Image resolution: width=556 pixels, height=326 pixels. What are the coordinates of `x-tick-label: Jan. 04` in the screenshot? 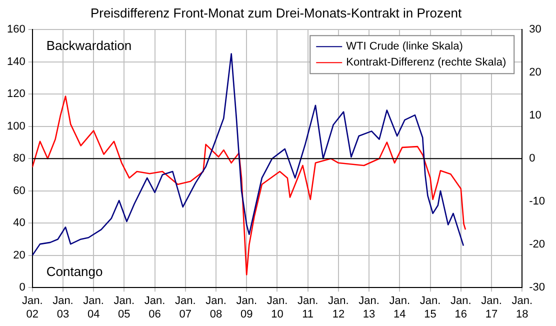 It's located at (93, 307).